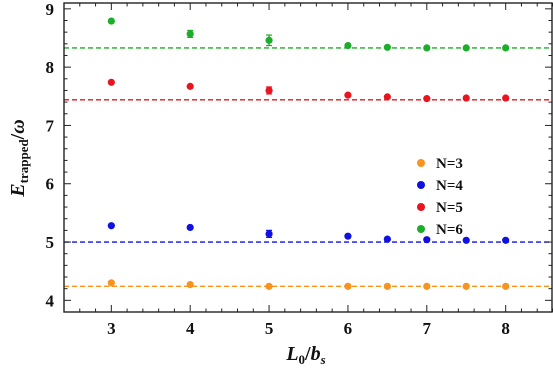 The image size is (553, 370). What do you see at coordinates (316, 354) in the screenshot?
I see `x-label-main2: b` at bounding box center [316, 354].